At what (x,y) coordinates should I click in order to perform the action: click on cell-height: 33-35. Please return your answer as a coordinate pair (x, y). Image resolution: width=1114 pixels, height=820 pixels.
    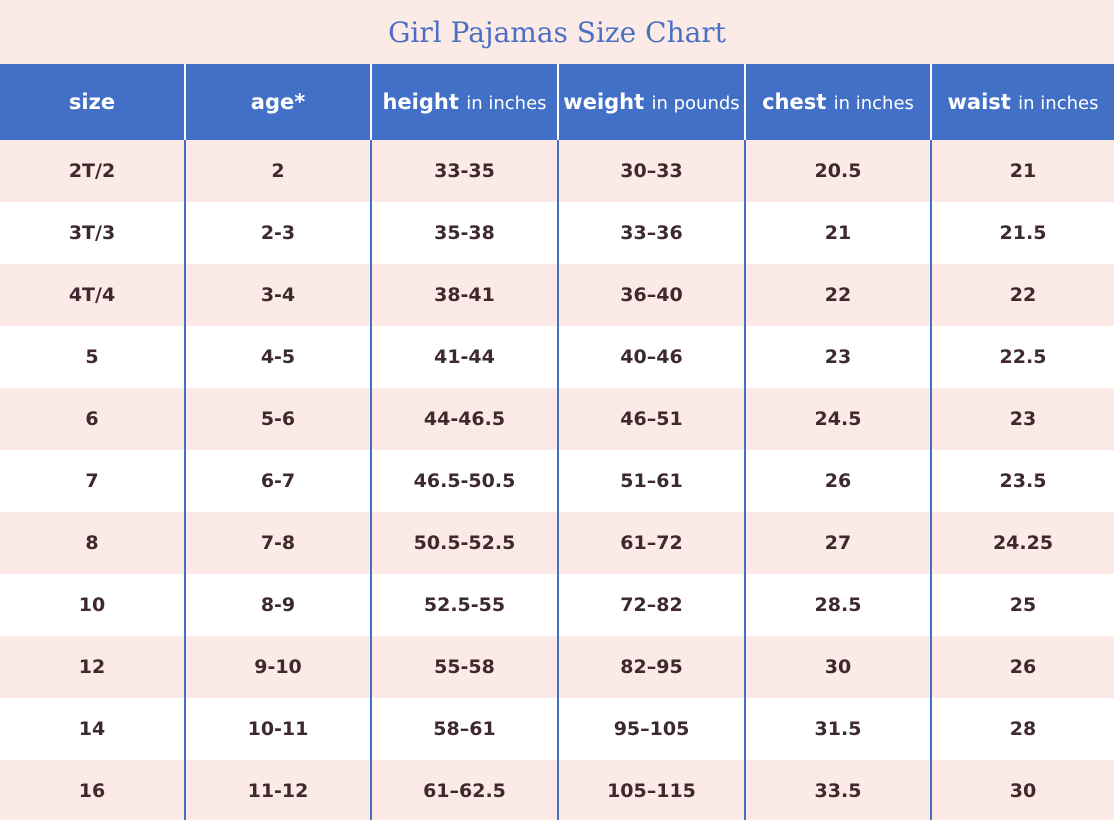
    Looking at the image, I should click on (464, 171).